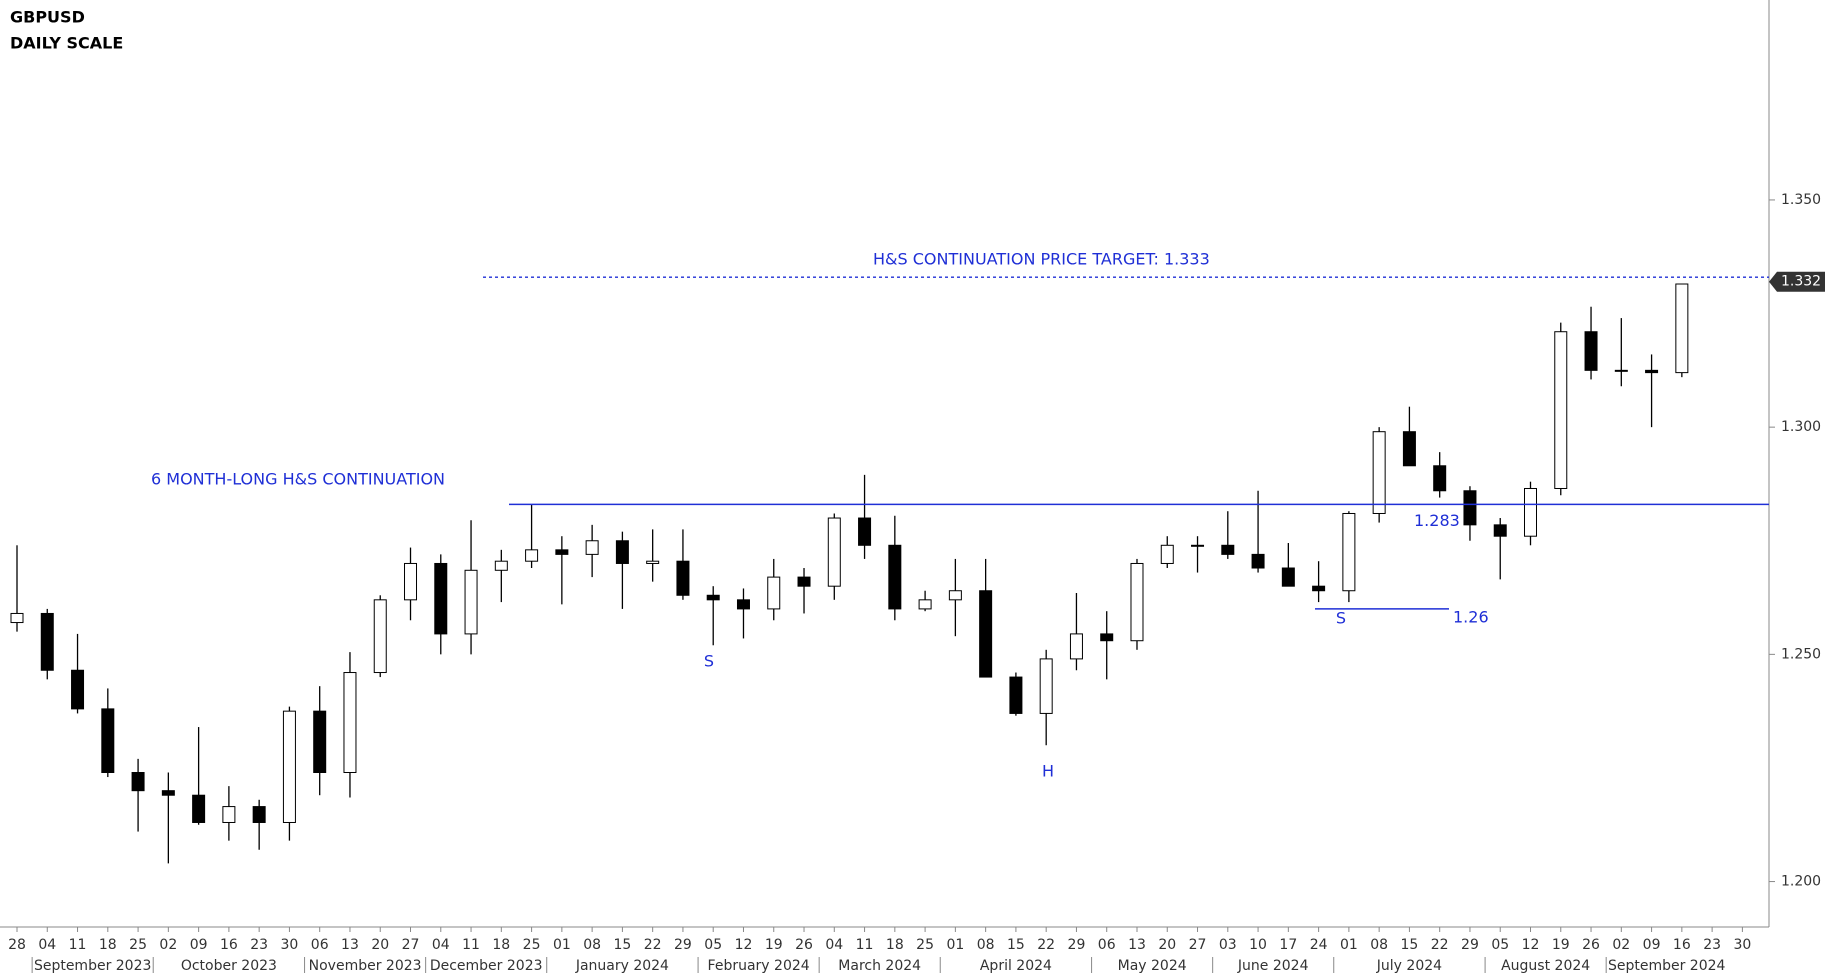  What do you see at coordinates (1801, 282) in the screenshot?
I see `price-tag-label: 1.332` at bounding box center [1801, 282].